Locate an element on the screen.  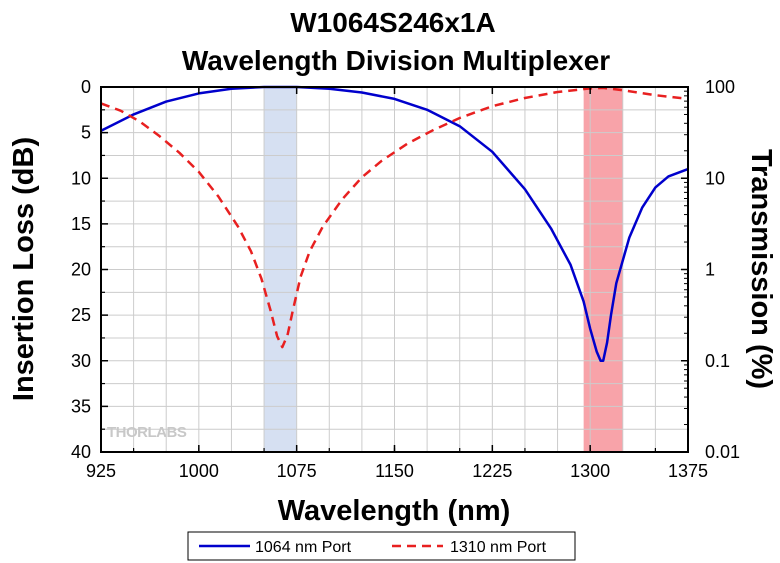
y2-tick-label: 0.01 is located at coordinates (722, 452).